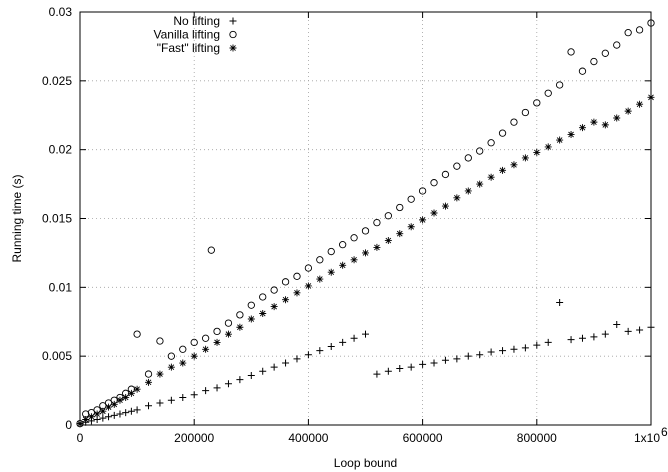 The height and width of the screenshot is (472, 668). I want to click on x-axis-title: Loop bound, so click(365, 463).